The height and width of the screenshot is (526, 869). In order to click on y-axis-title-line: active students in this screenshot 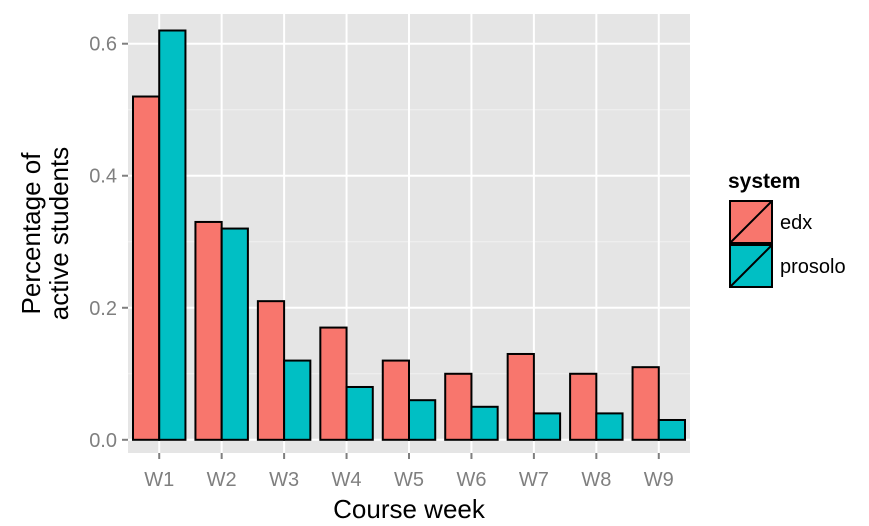, I will do `click(59, 233)`.